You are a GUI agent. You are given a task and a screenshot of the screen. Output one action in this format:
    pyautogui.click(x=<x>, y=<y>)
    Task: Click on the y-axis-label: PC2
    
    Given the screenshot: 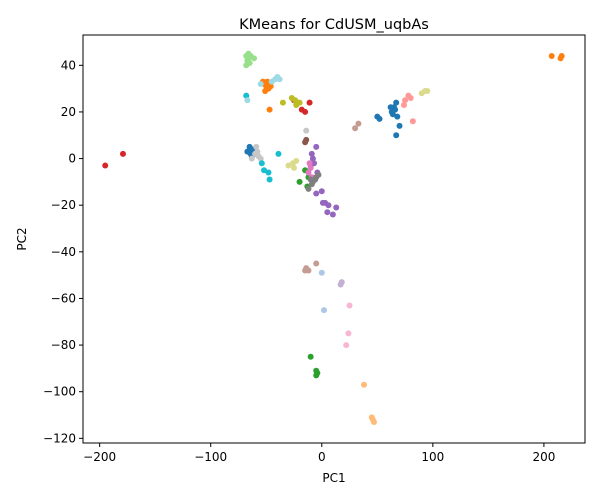 What is the action you would take?
    pyautogui.click(x=22, y=238)
    